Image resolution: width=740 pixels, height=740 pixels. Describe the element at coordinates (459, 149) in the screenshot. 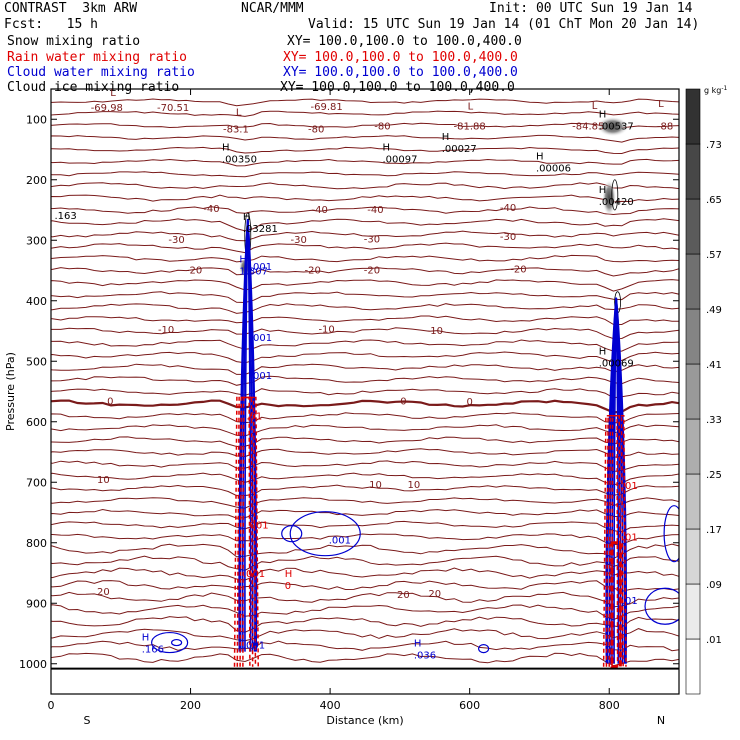

I see `extremum-value: .00027` at that location.